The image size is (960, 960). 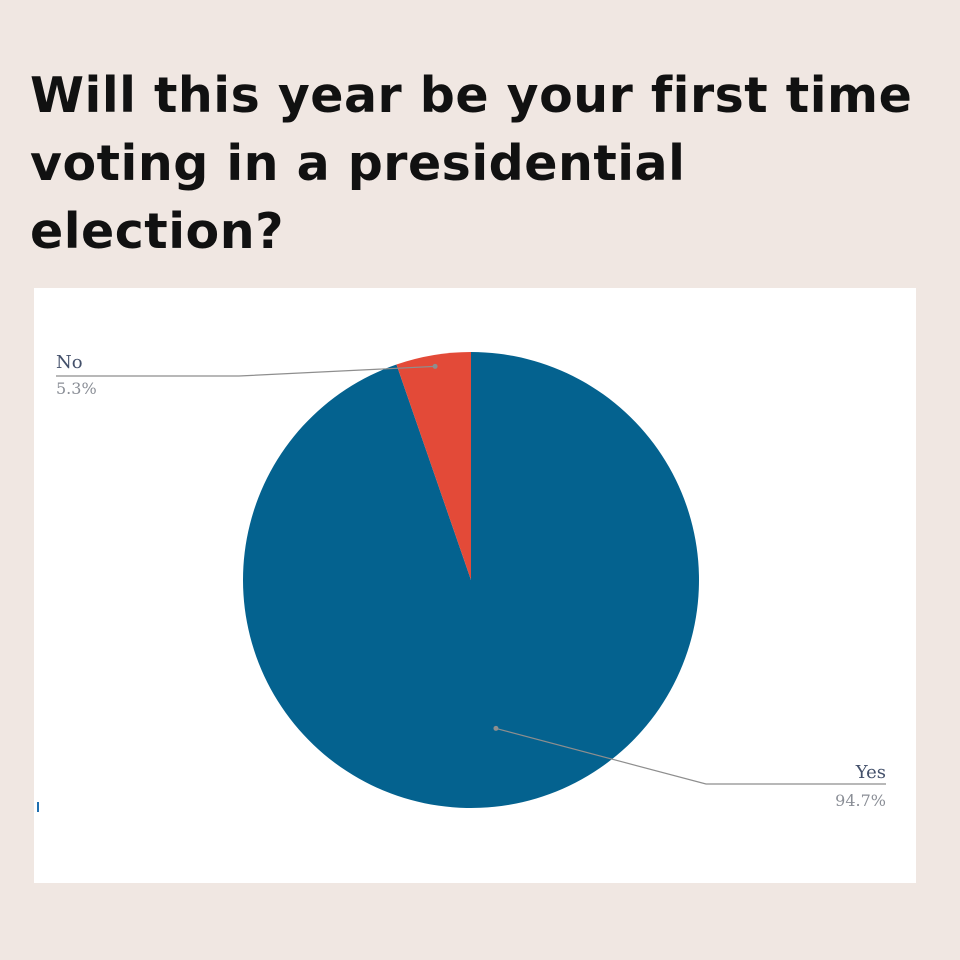 What do you see at coordinates (435, 366) in the screenshot?
I see `leader-dot-no` at bounding box center [435, 366].